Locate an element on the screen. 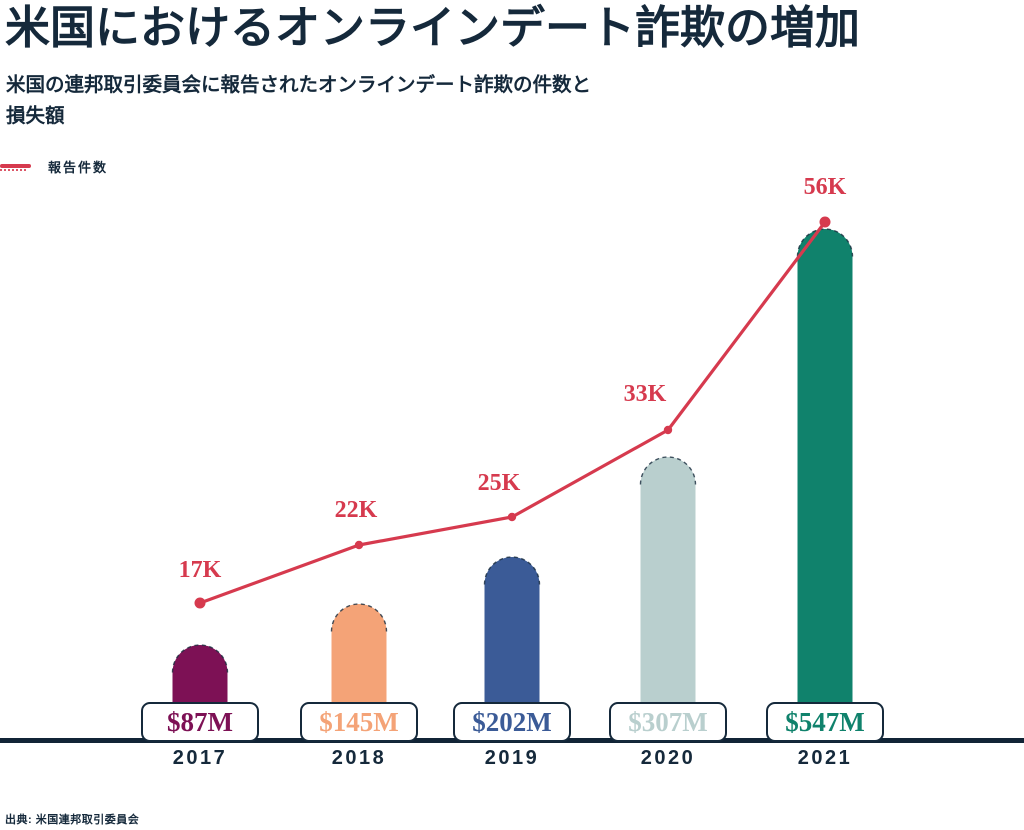  loss-label-box-2019: $202M is located at coordinates (512, 722).